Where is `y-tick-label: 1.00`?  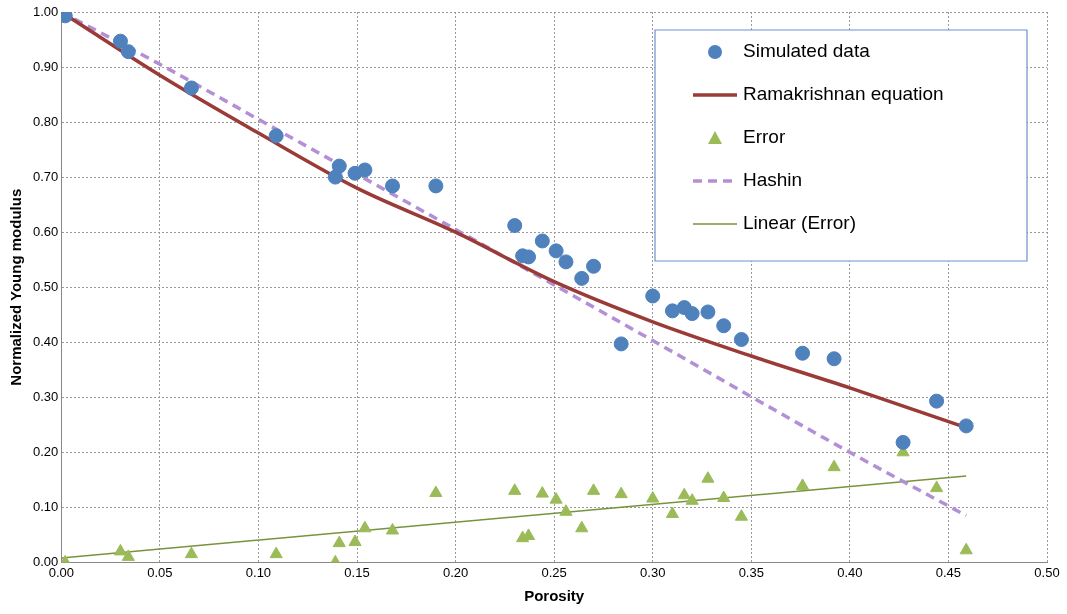
y-tick-label: 1.00 is located at coordinates (45, 11).